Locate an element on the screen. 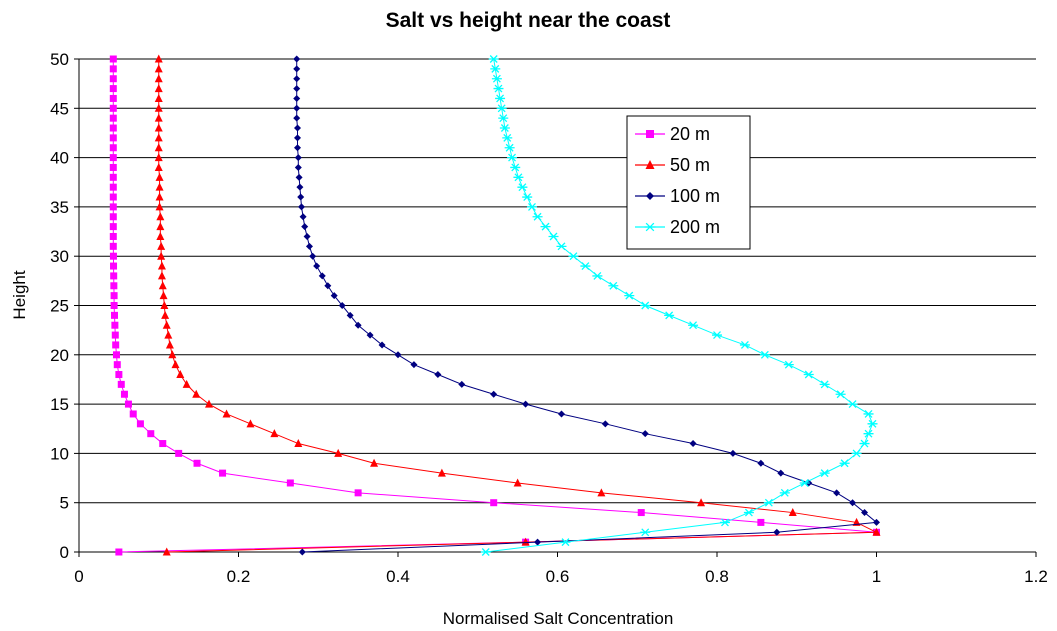  y-tick-label: 15 is located at coordinates (59, 404).